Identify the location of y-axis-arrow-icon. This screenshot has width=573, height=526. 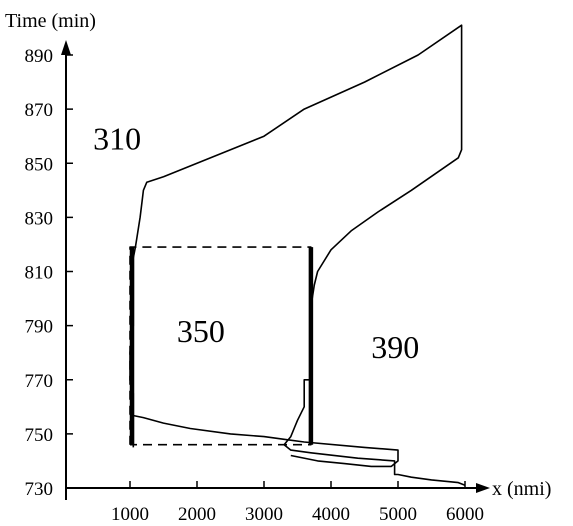
(66, 47).